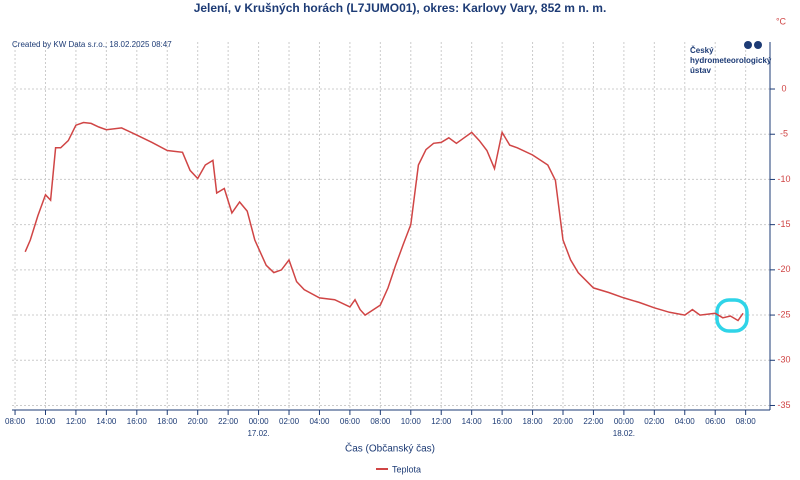 The image size is (800, 480). Describe the element at coordinates (783, 405) in the screenshot. I see `y-tick-label: -35` at that location.